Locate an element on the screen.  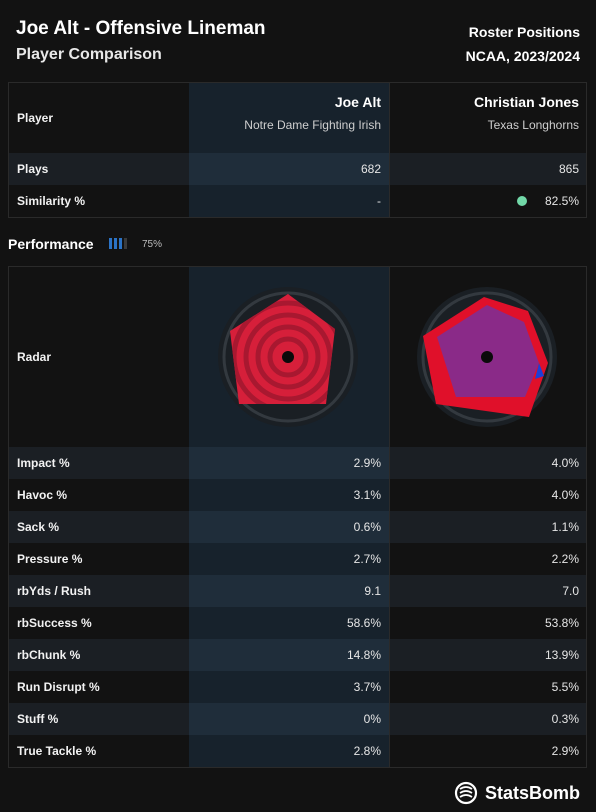
player1-cell: 682 is located at coordinates (289, 169).